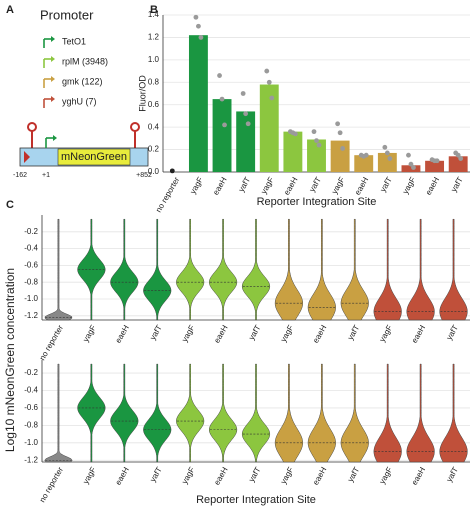 This screenshot has height=512, width=474. I want to click on y-tick-label: 0.4, so click(154, 126).